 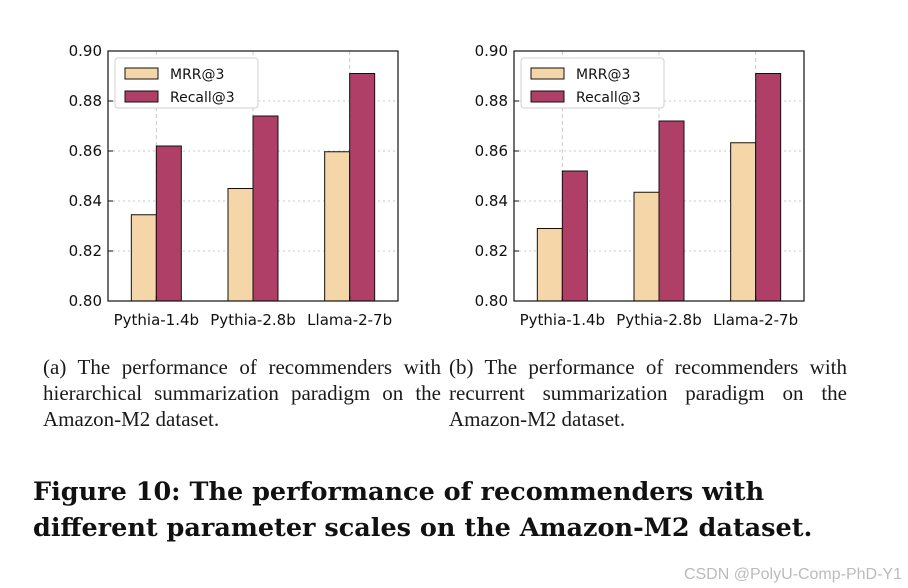 I want to click on watermark: CSDN @PolyU-Comp-PhD-Y1, so click(x=792, y=574).